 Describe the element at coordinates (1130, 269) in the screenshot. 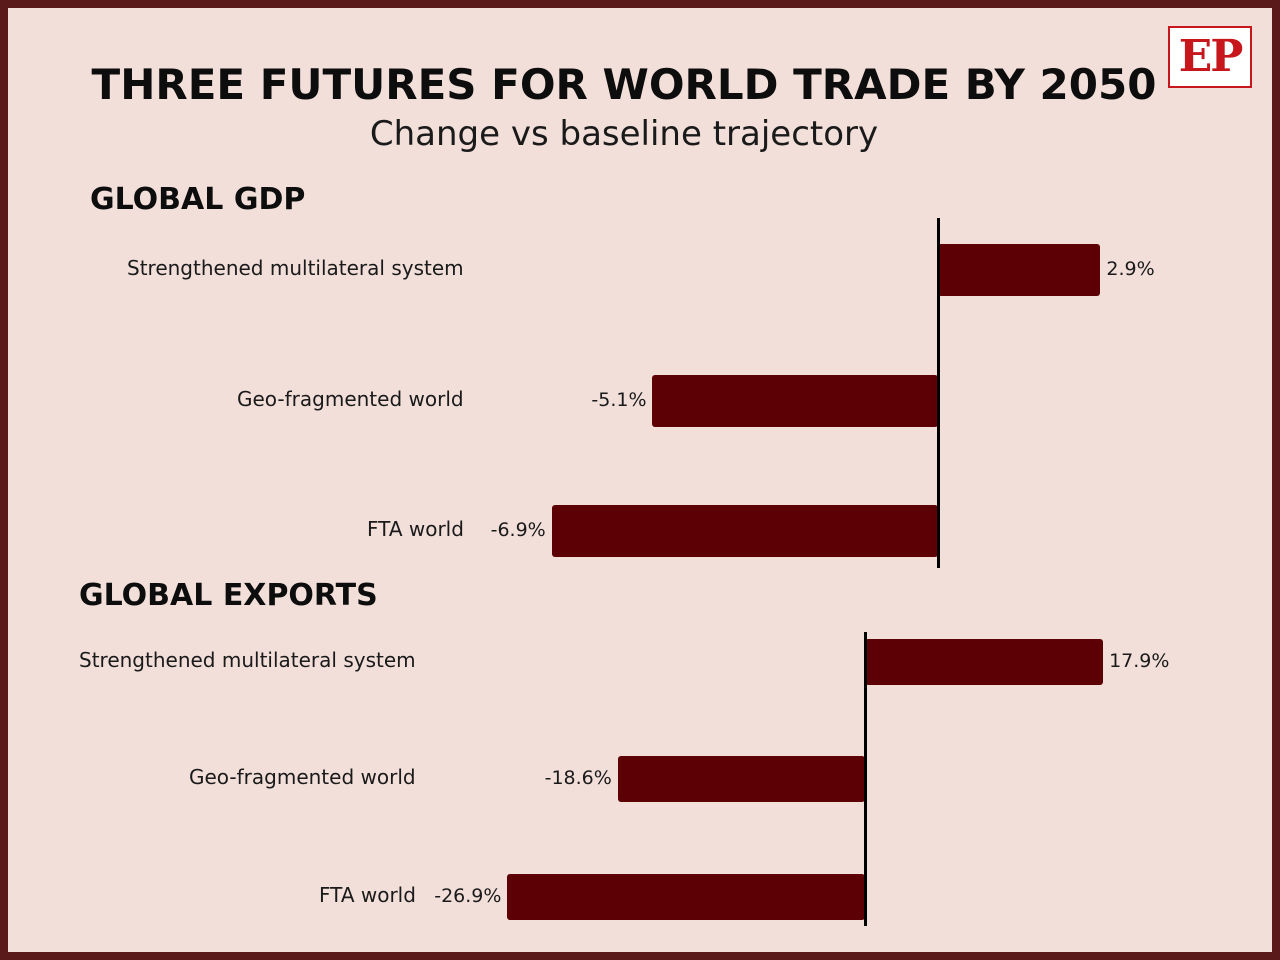

I see `value-label: 2.9%` at that location.